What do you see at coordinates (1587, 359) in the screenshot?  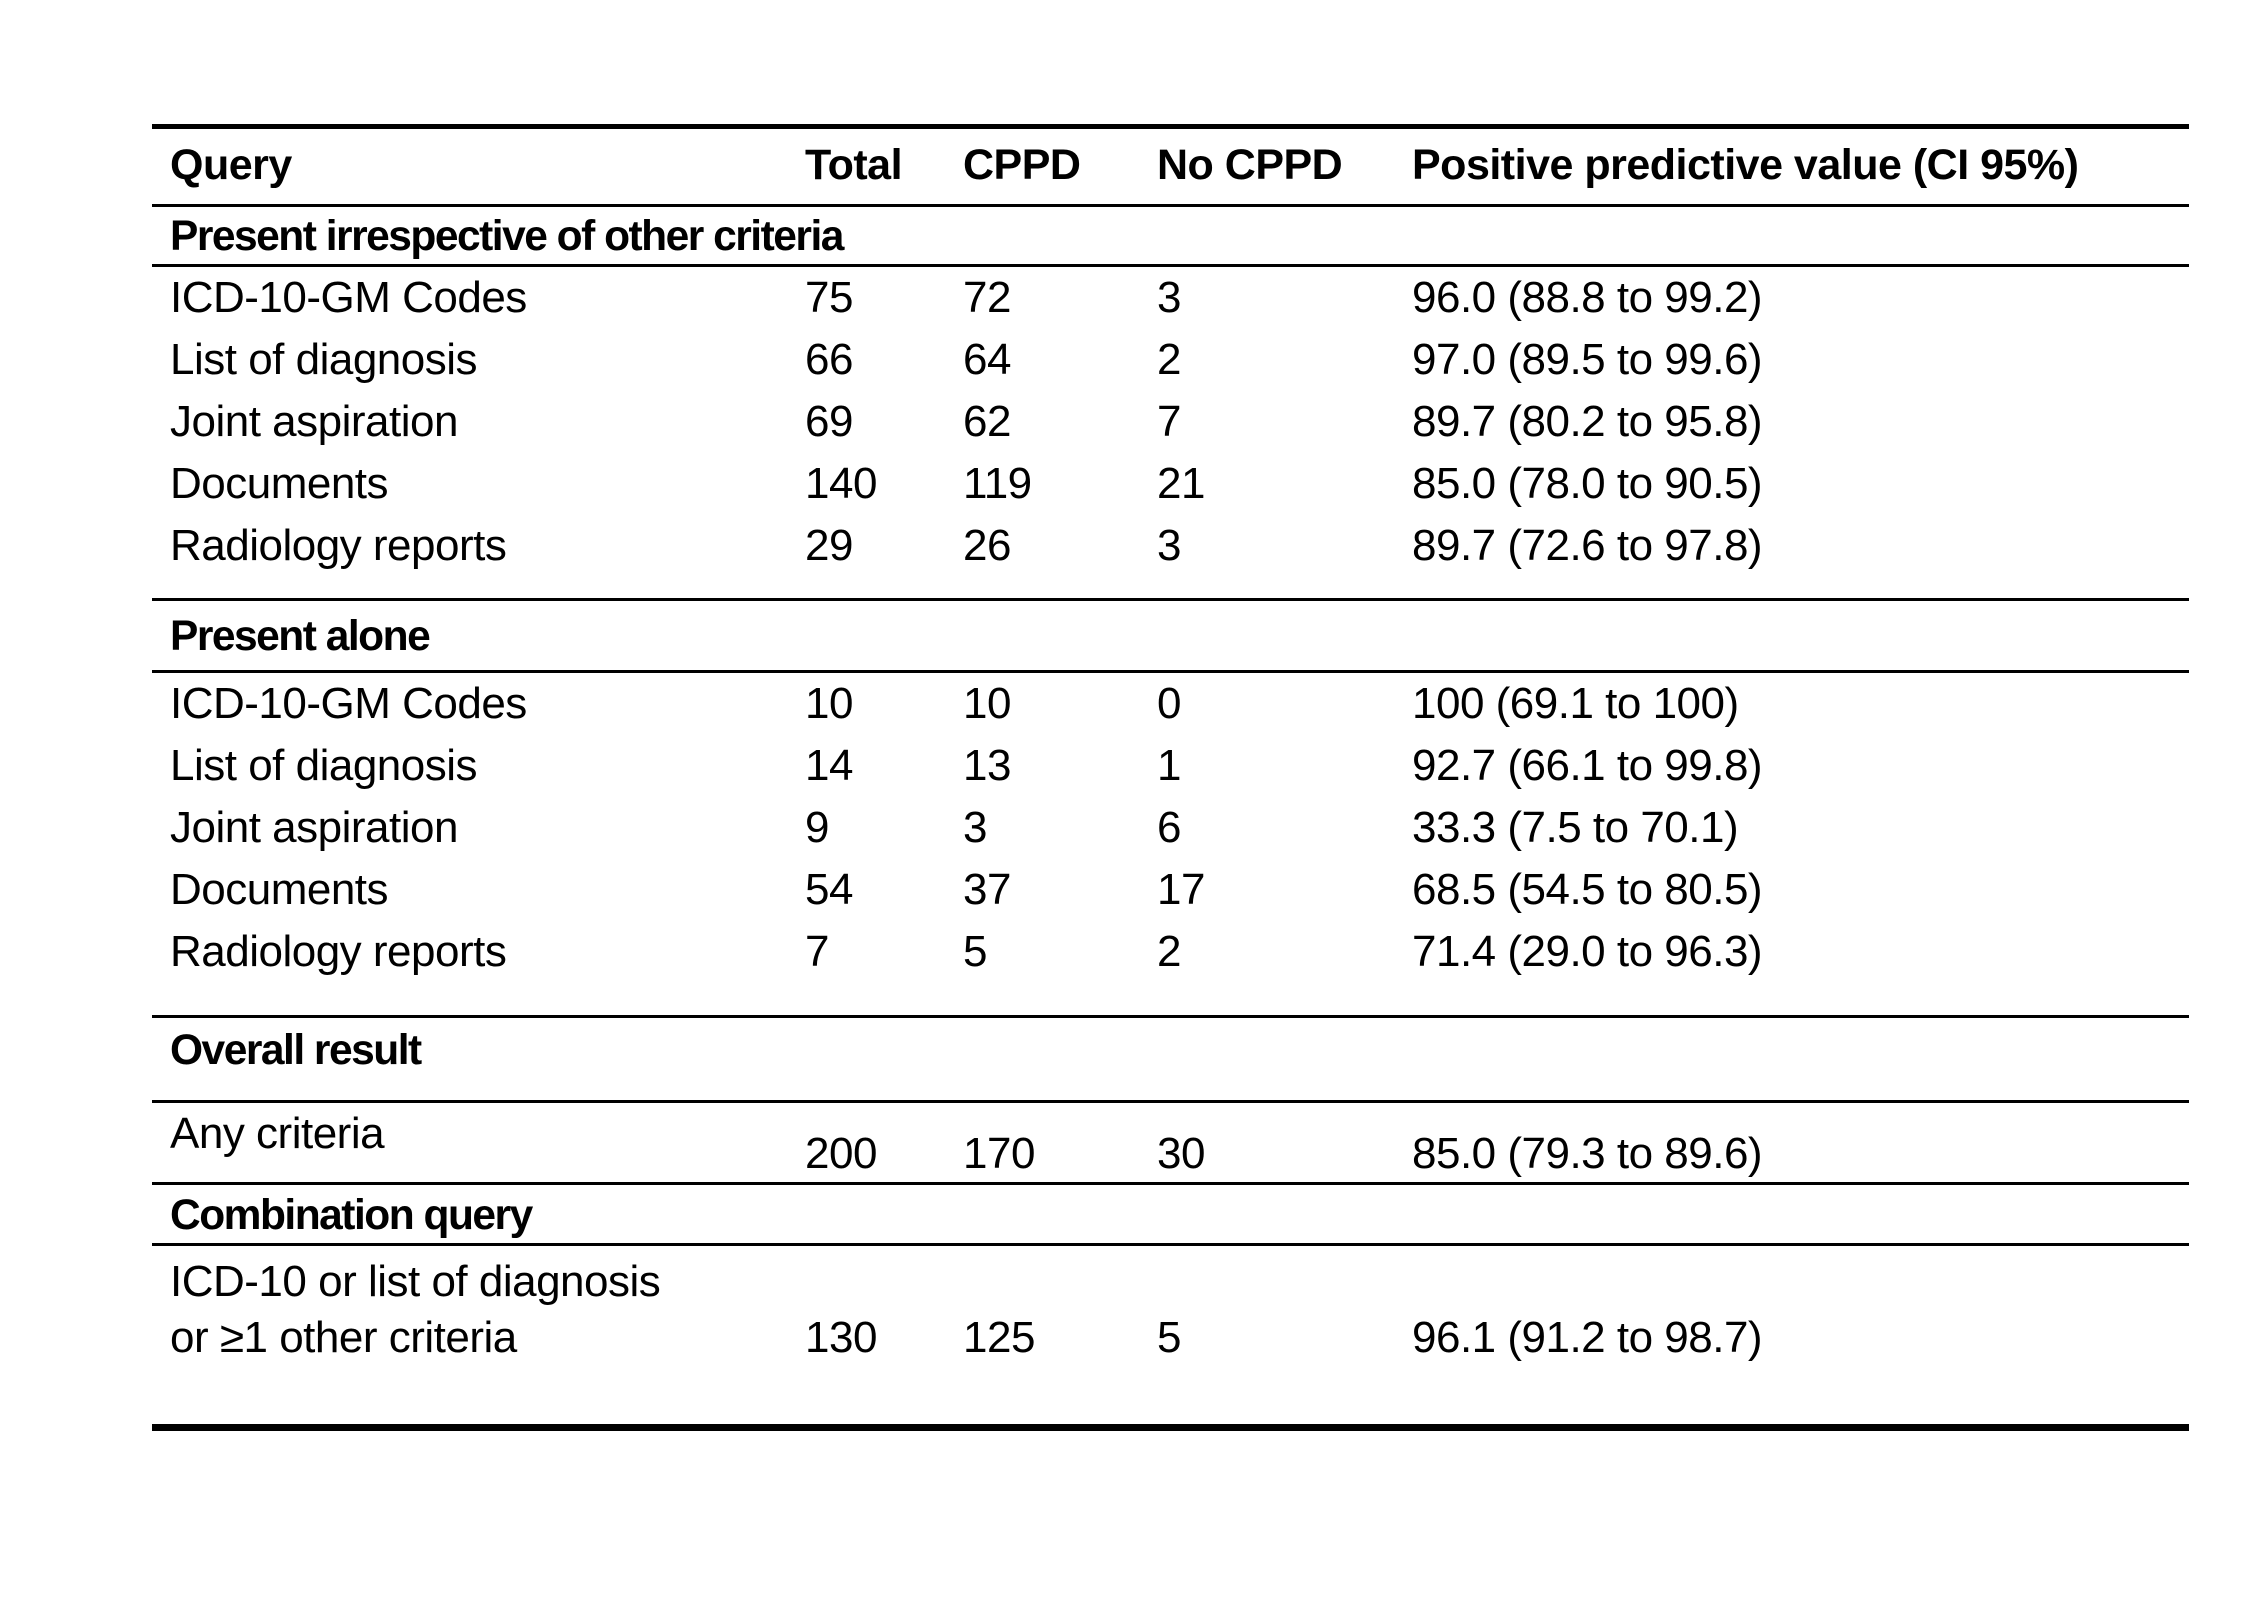 I see `ppv-cell: 97.0 (89.5 to 99.6)` at bounding box center [1587, 359].